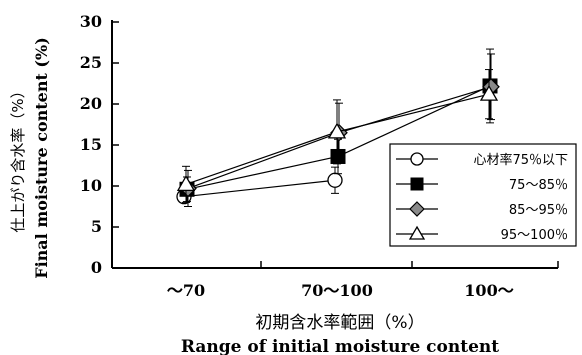 This screenshot has height=355, width=582. What do you see at coordinates (96, 267) in the screenshot?
I see `y-tick-label: 0` at bounding box center [96, 267].